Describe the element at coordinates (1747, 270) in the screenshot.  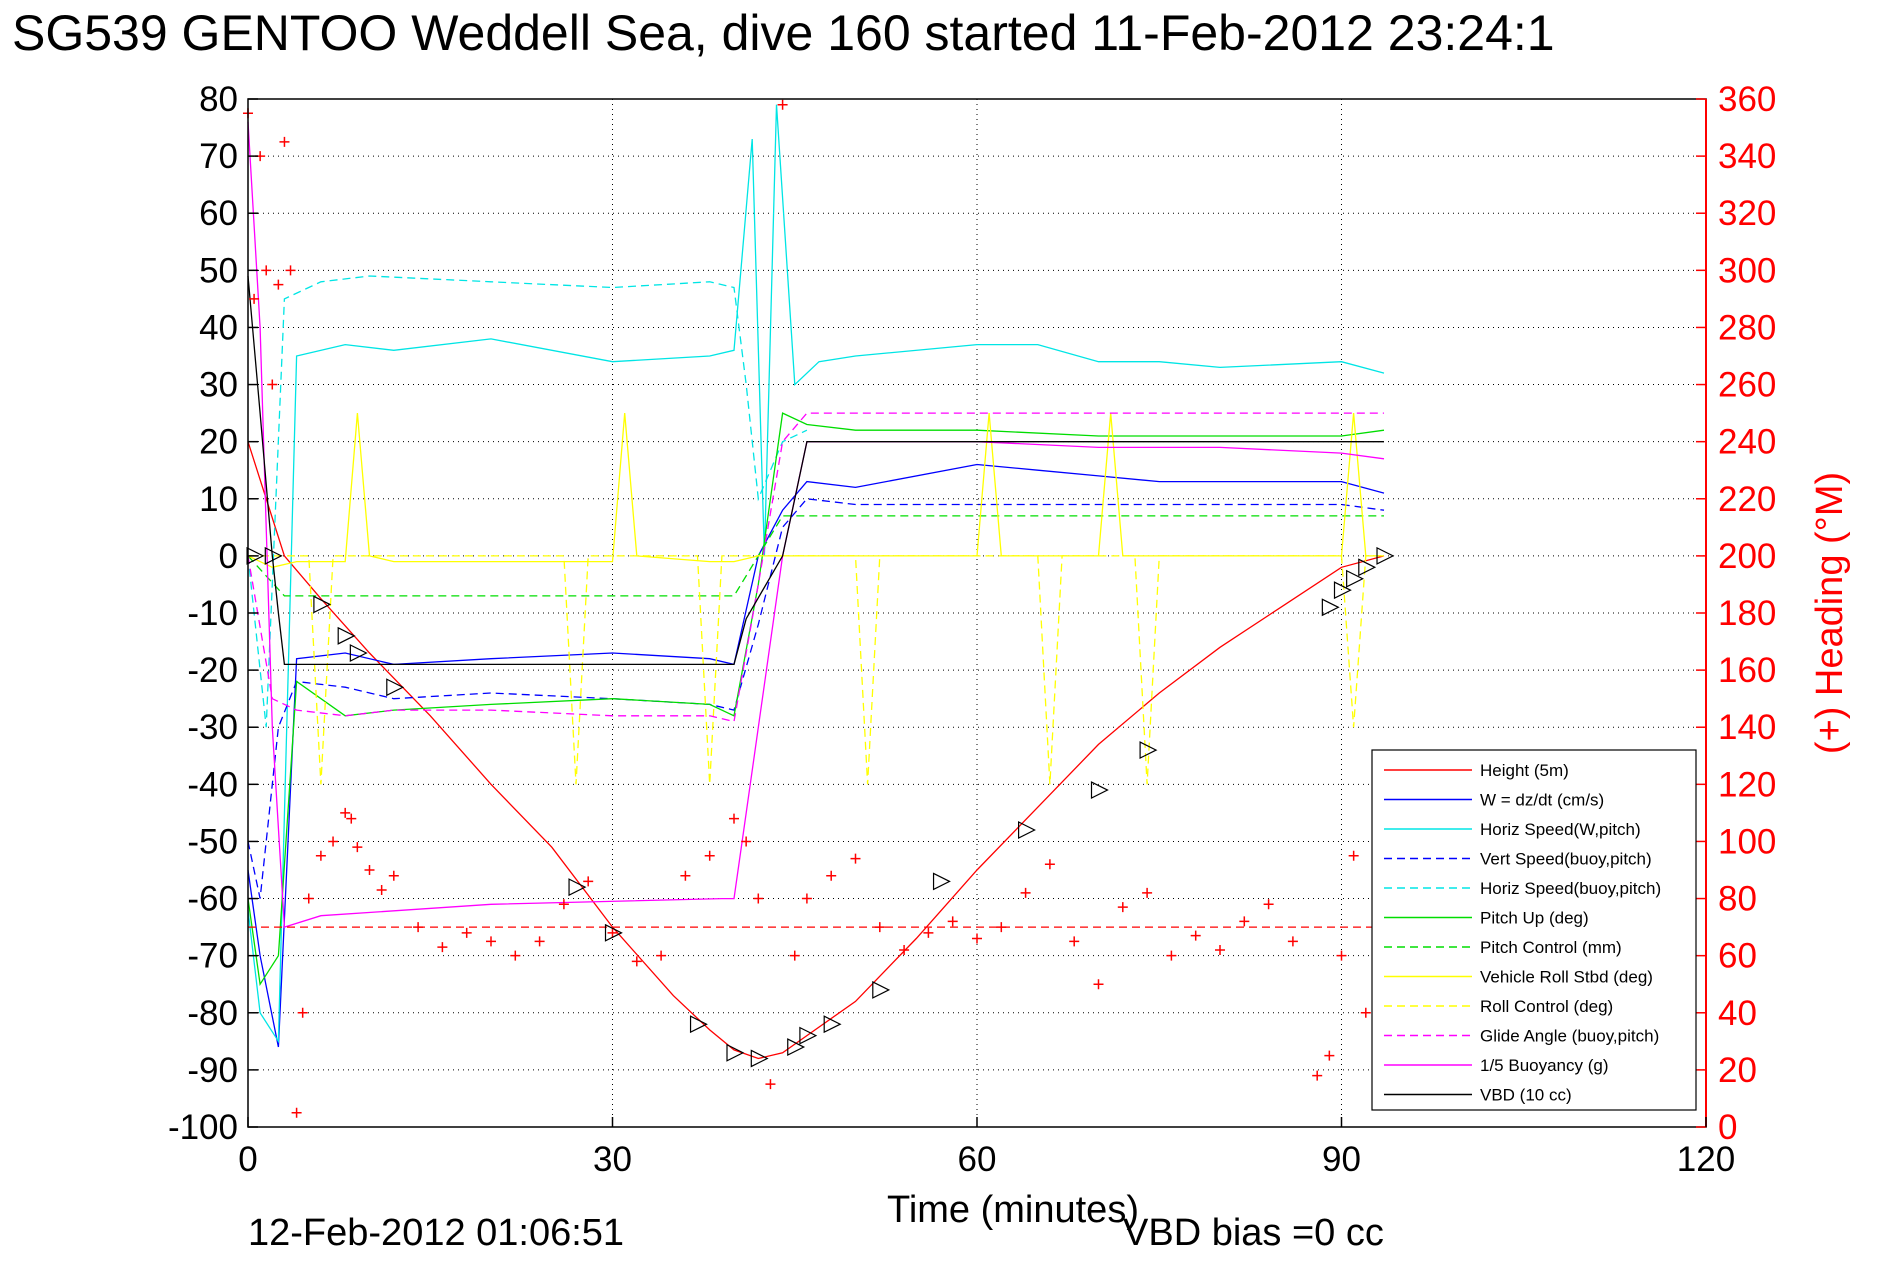
I see `right-tick-label: 300` at that location.